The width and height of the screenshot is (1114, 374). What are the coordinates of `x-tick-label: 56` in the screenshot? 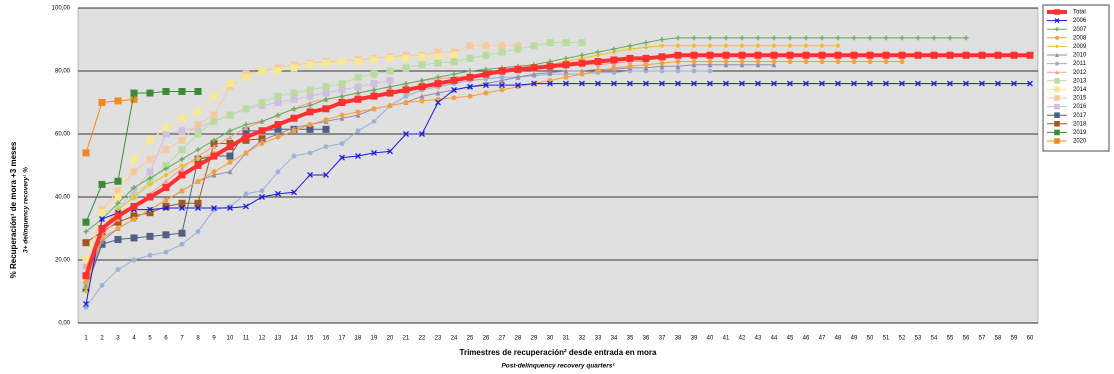 It's located at (966, 339).